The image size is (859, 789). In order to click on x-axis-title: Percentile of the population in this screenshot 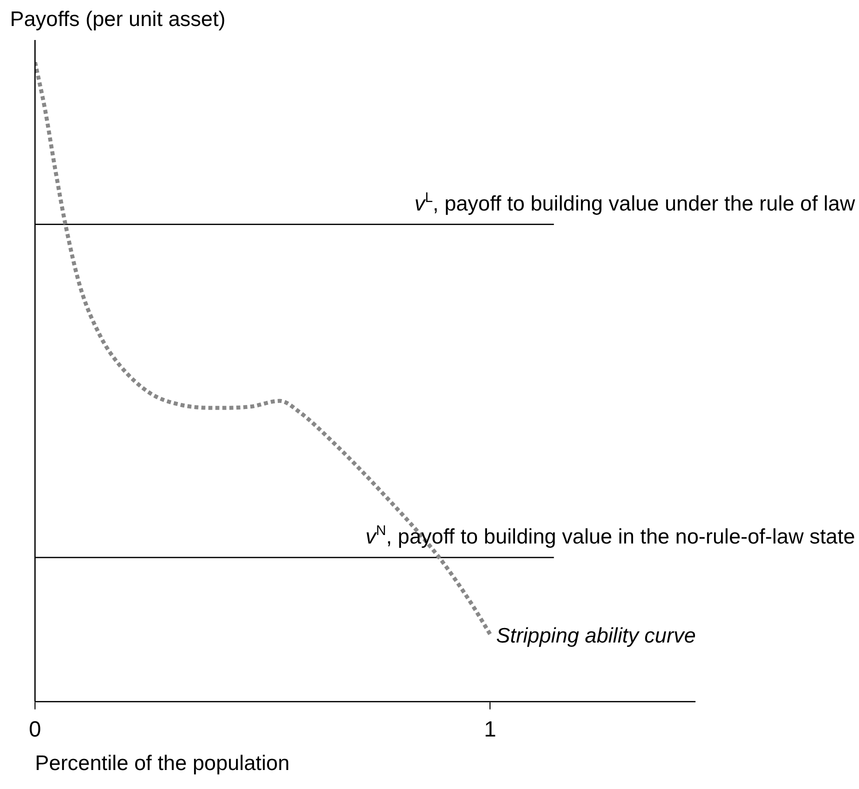, I will do `click(162, 764)`.